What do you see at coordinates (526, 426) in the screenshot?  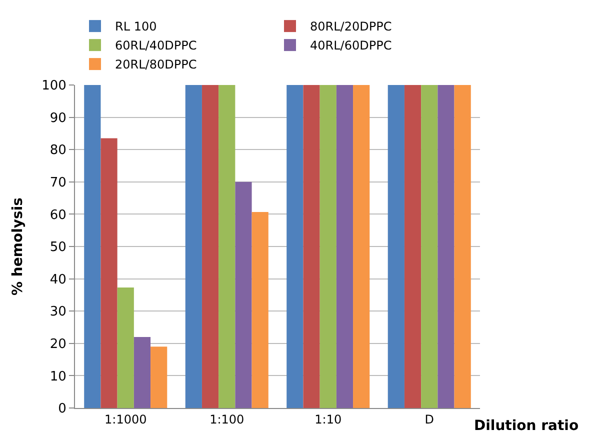 I see `x-axis-title: Dilution ratio` at bounding box center [526, 426].